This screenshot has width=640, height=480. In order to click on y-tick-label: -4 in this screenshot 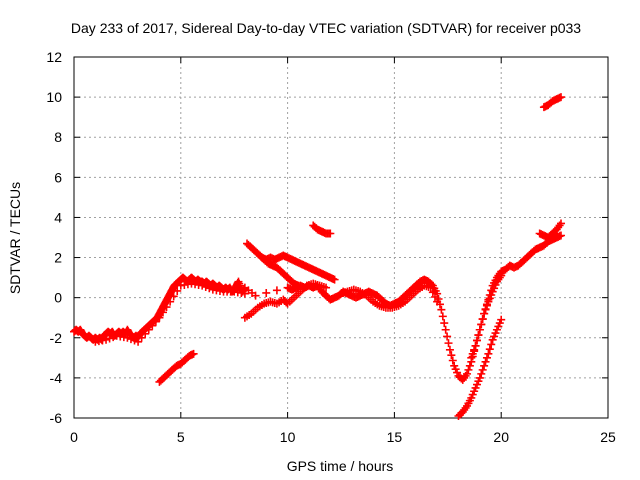, I will do `click(56, 378)`.